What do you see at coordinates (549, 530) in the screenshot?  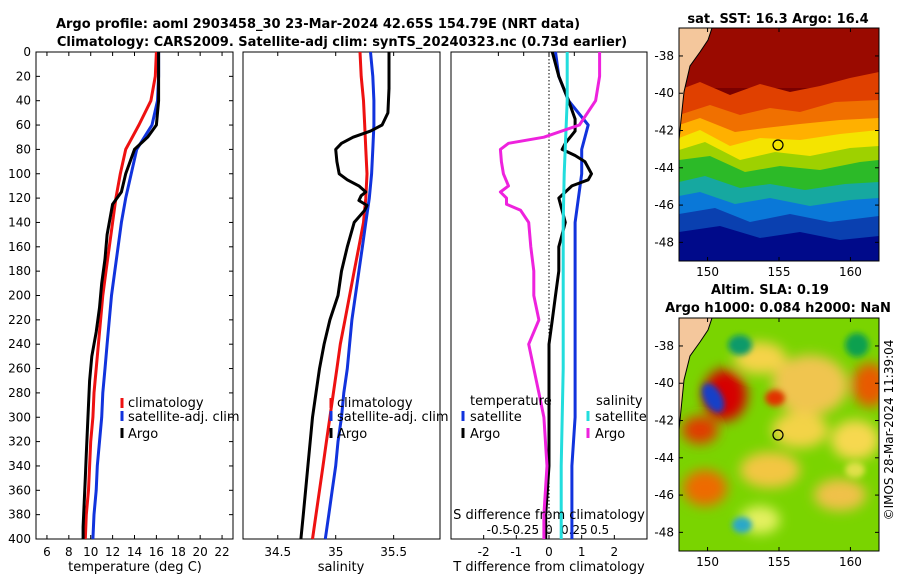 I see `s-tick-label: 0` at bounding box center [549, 530].